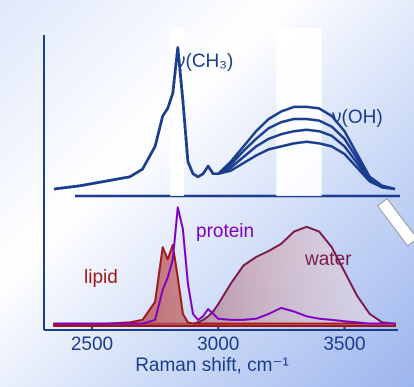 Image resolution: width=414 pixels, height=387 pixels. I want to click on series-label: lipid, so click(101, 277).